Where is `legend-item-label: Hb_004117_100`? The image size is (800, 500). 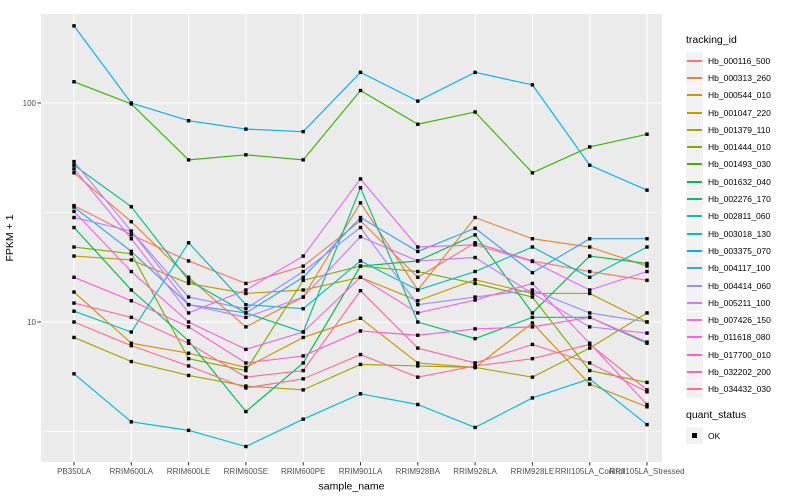 legend-item-label: Hb_004117_100 is located at coordinates (739, 268).